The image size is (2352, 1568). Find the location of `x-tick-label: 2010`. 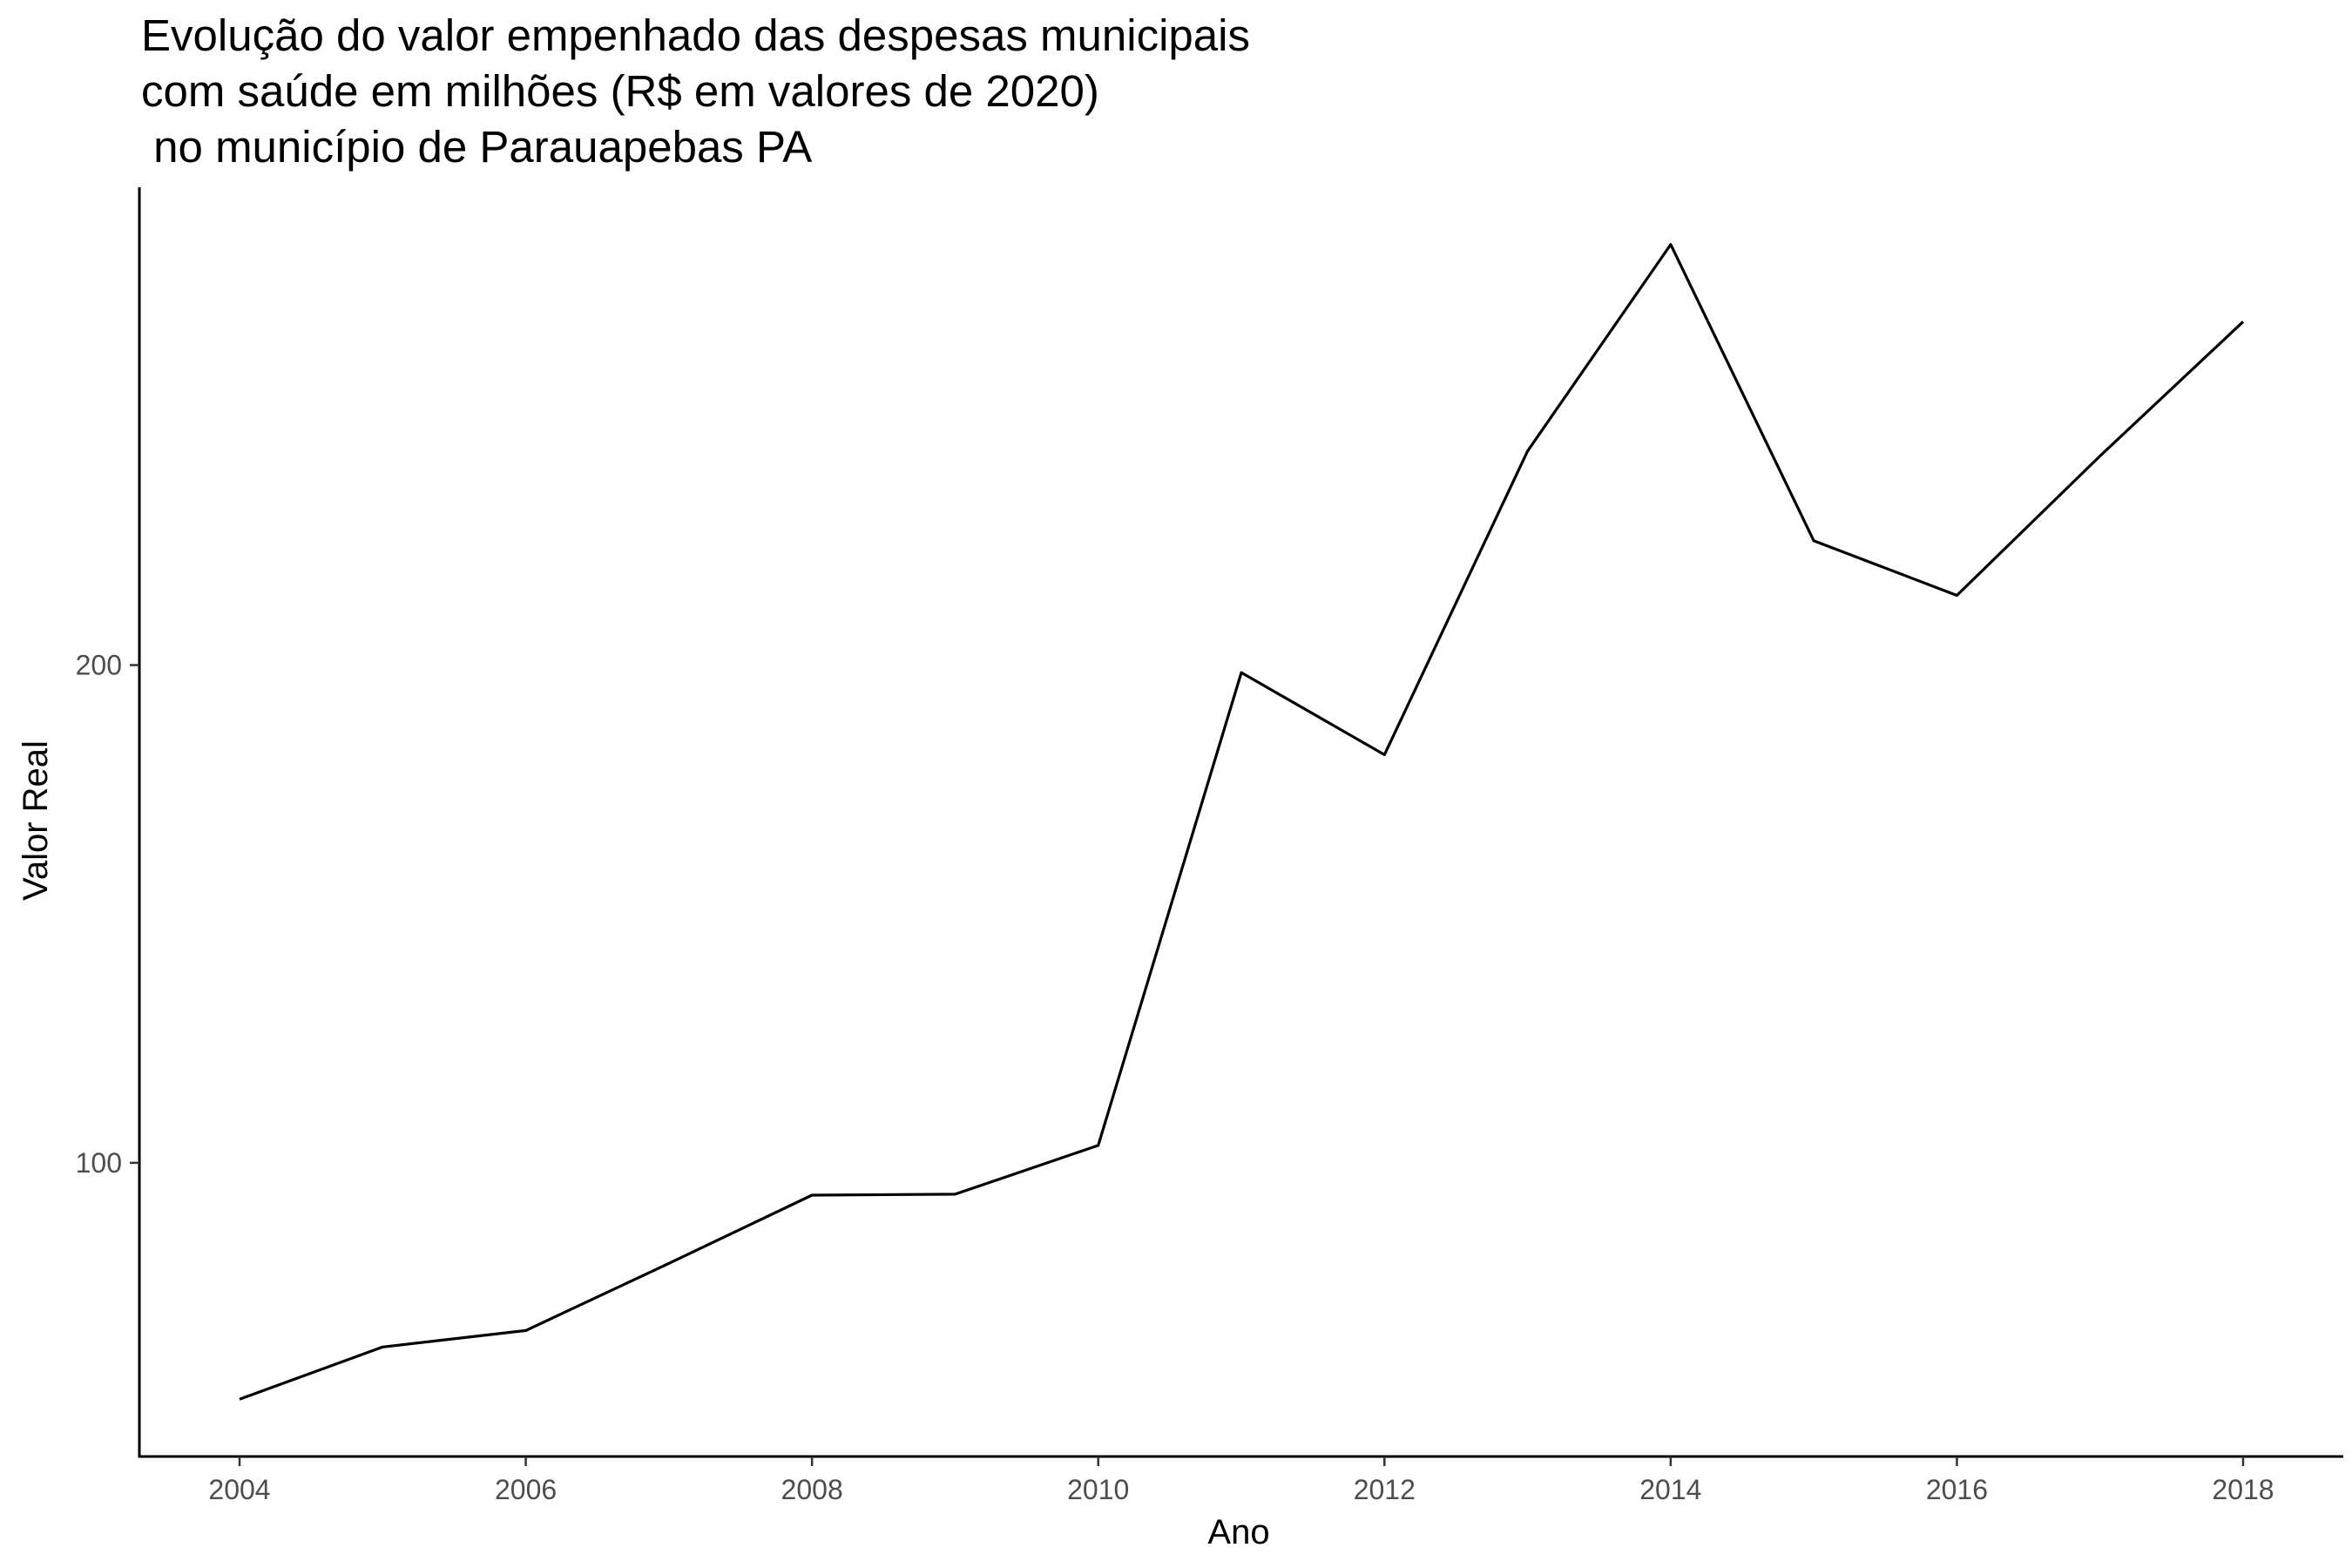

x-tick-label: 2010 is located at coordinates (1098, 1489).